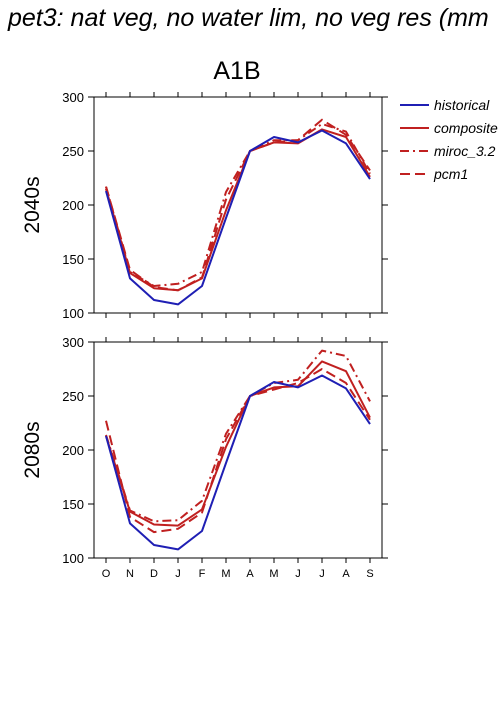 This screenshot has height=709, width=501. What do you see at coordinates (32, 449) in the screenshot?
I see `panel-label: 2080s` at bounding box center [32, 449].